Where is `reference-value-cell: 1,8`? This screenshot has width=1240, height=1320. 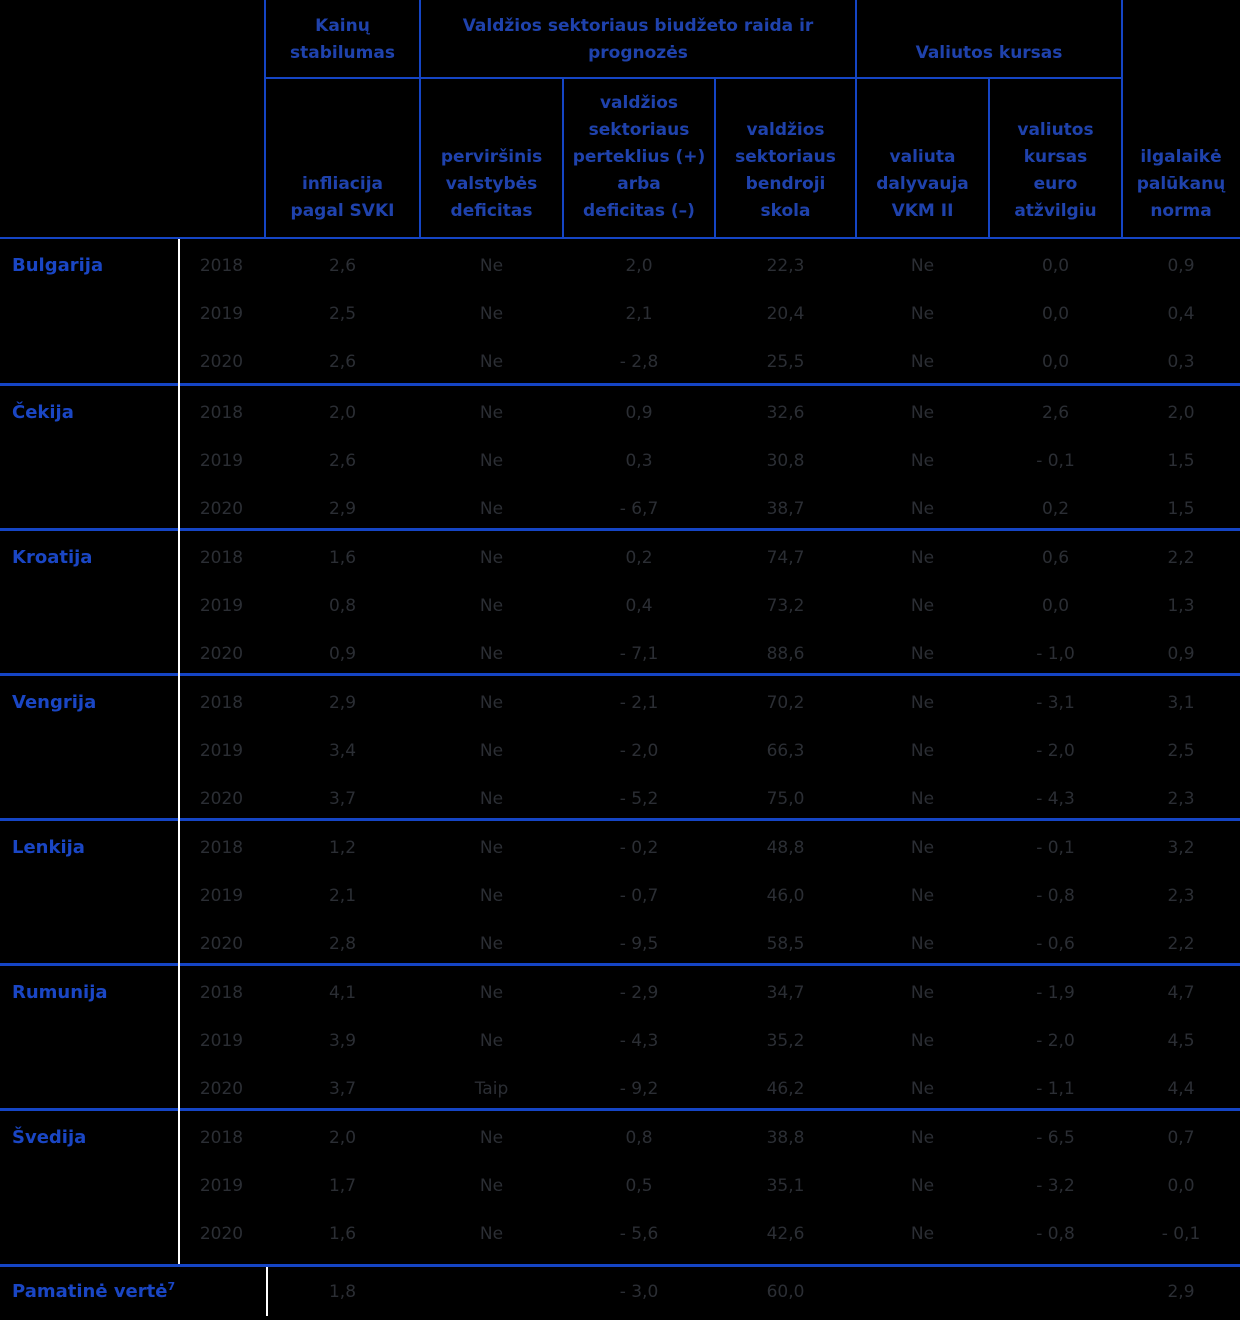 reference-value-cell: 1,8 is located at coordinates (342, 1292).